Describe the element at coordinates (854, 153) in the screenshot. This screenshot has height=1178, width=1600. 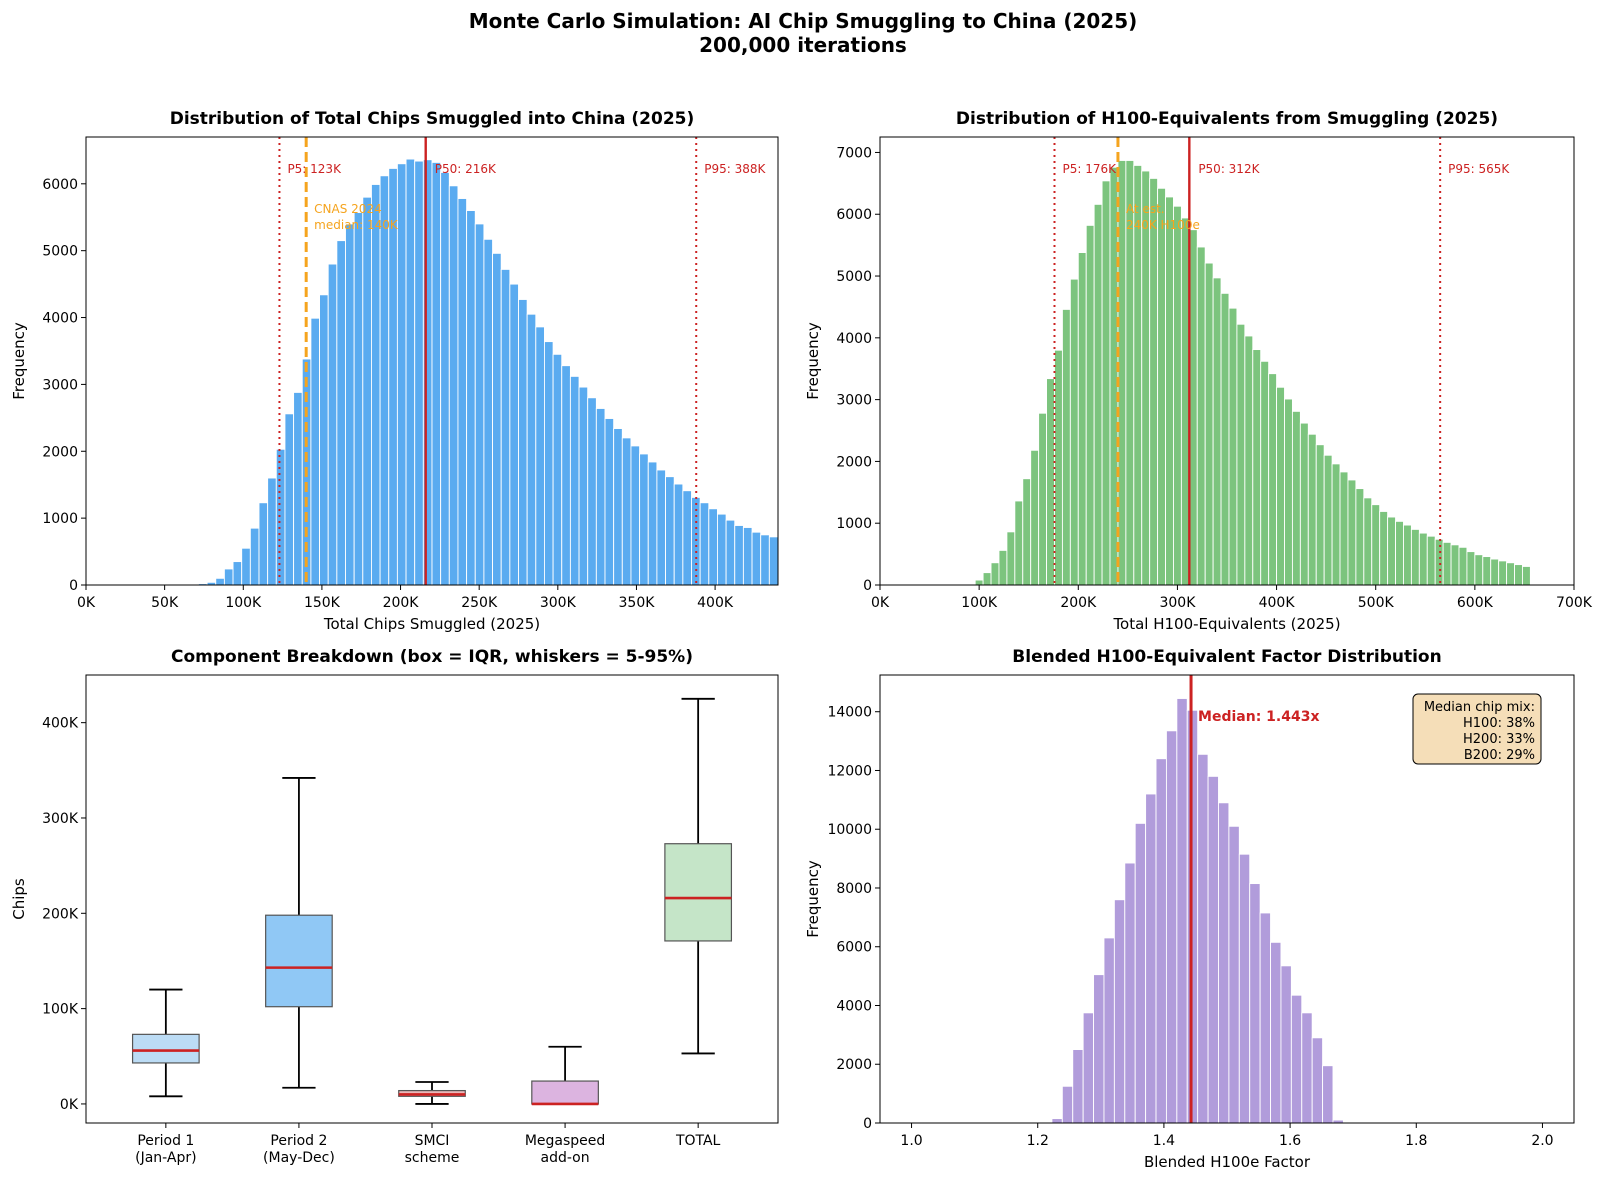
I see `y-tick-label: 7000` at that location.